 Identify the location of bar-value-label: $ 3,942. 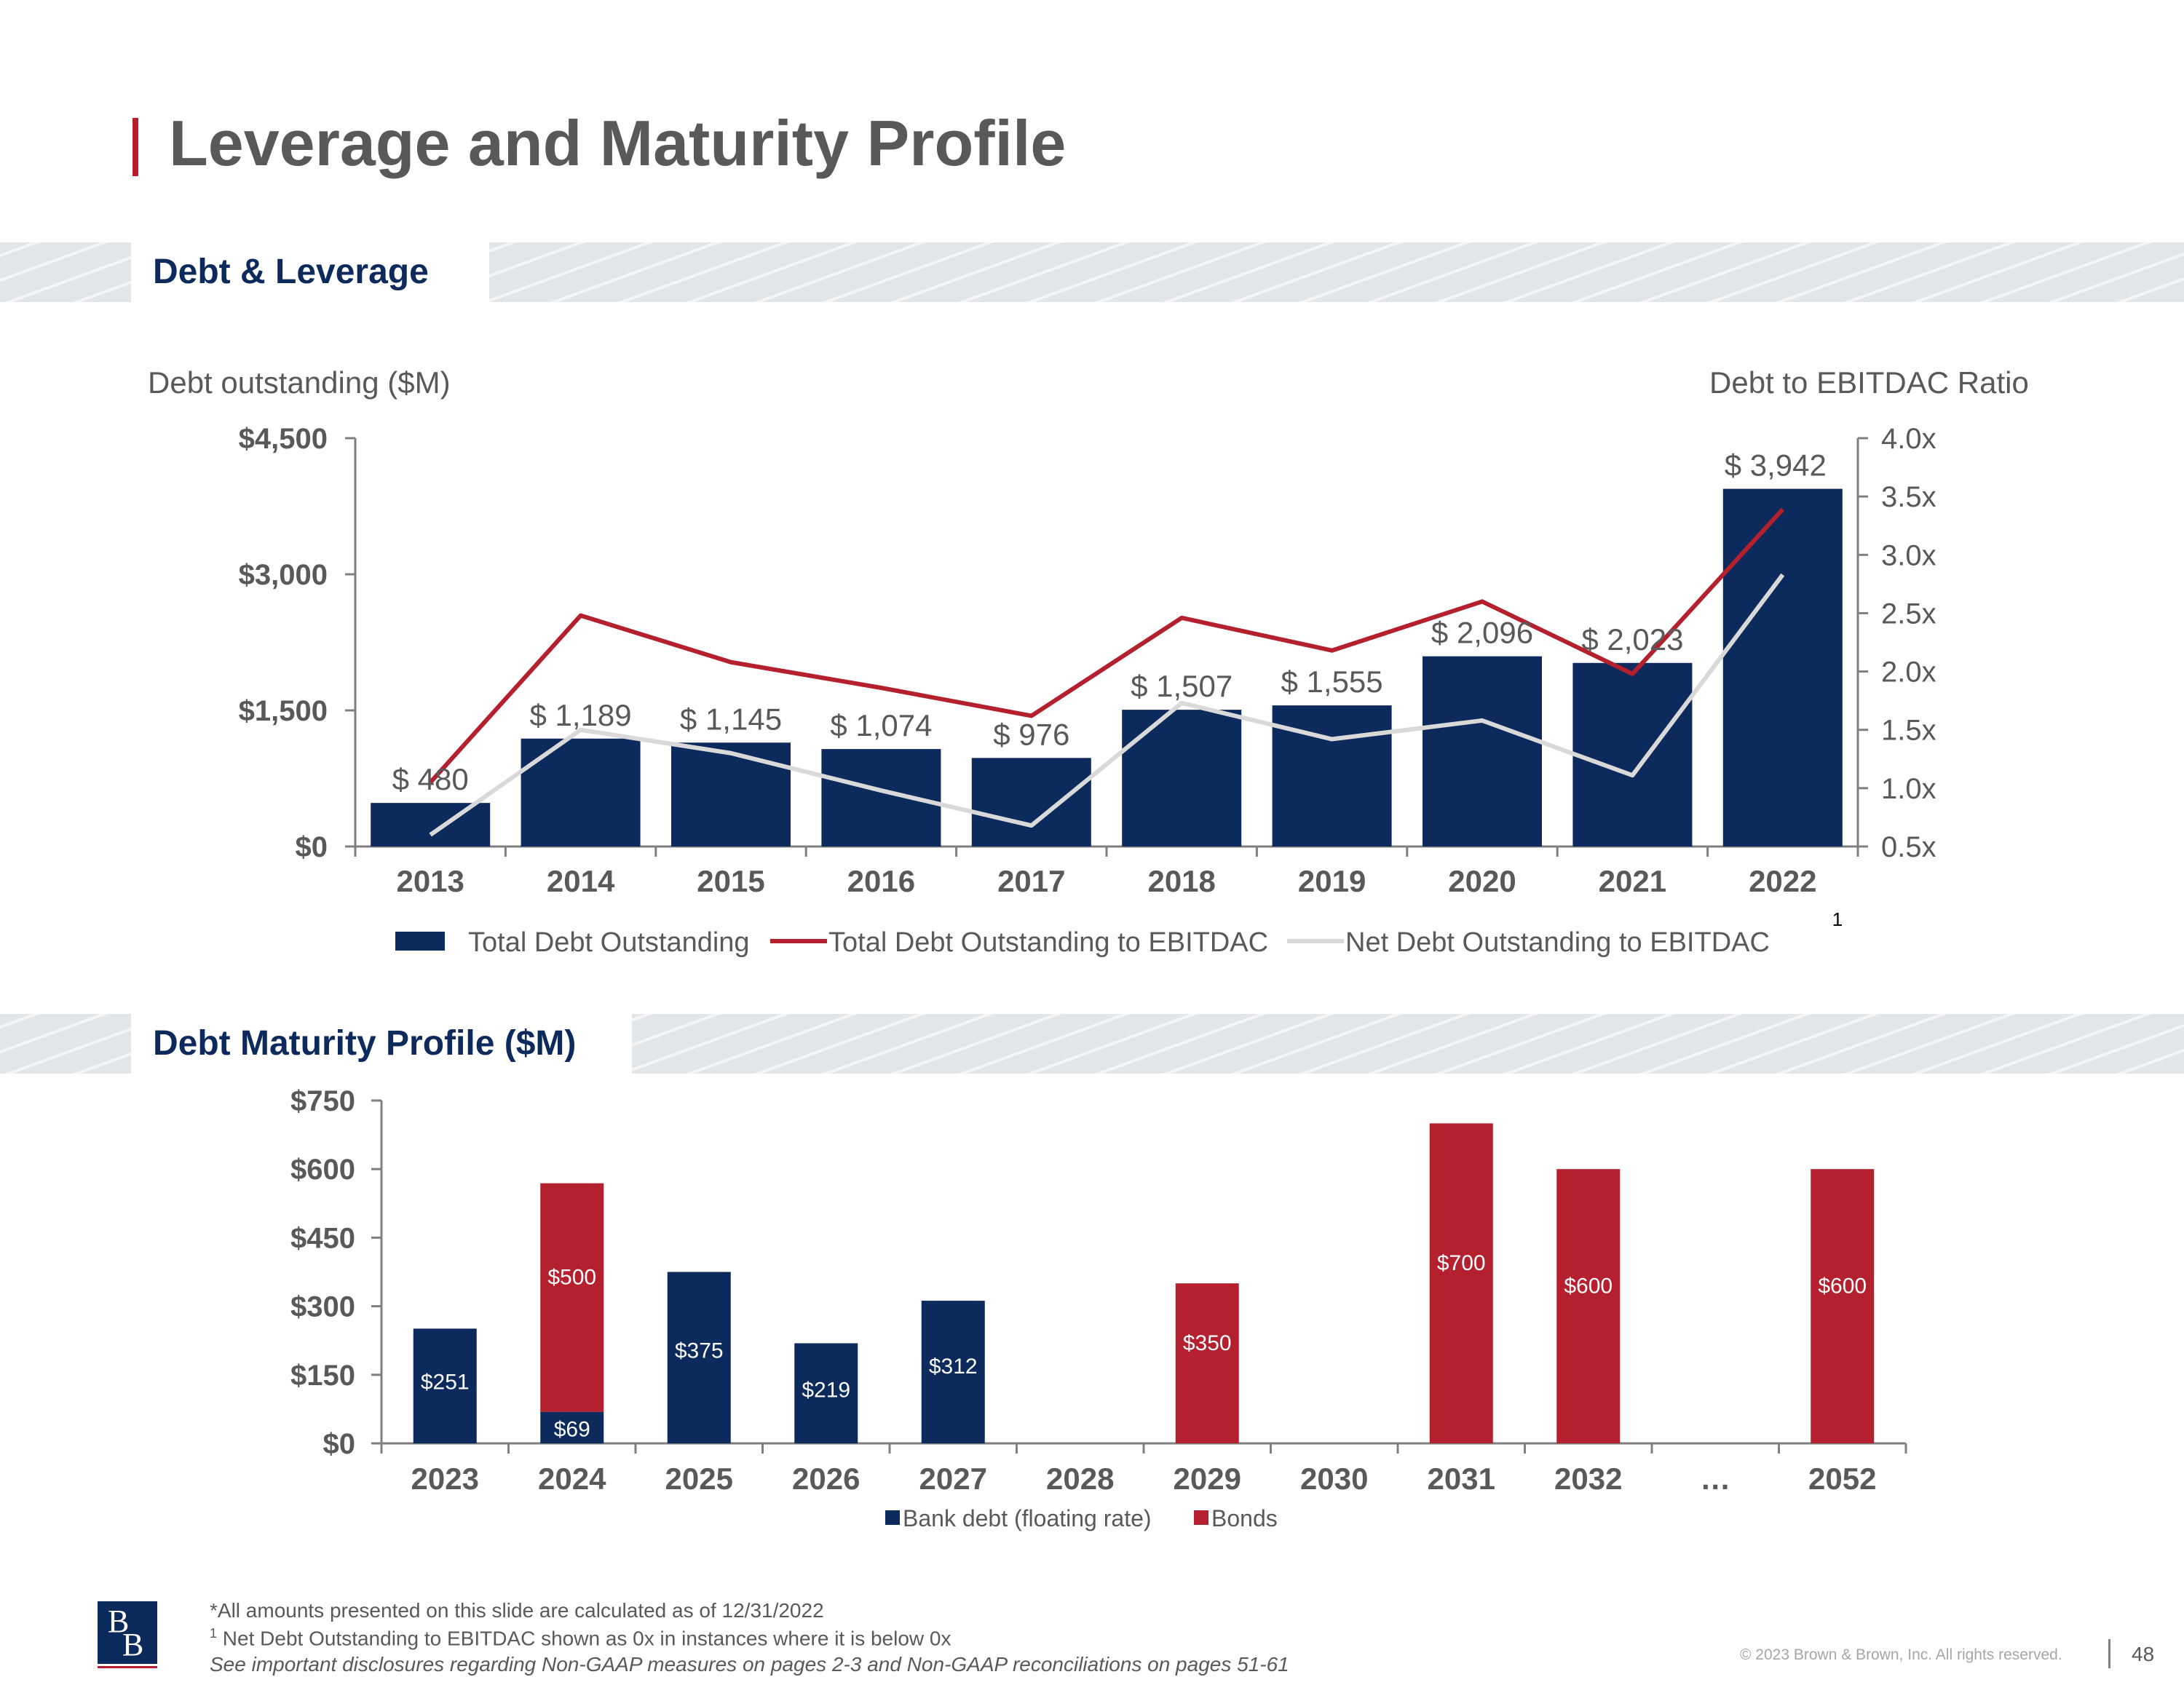
(1776, 465).